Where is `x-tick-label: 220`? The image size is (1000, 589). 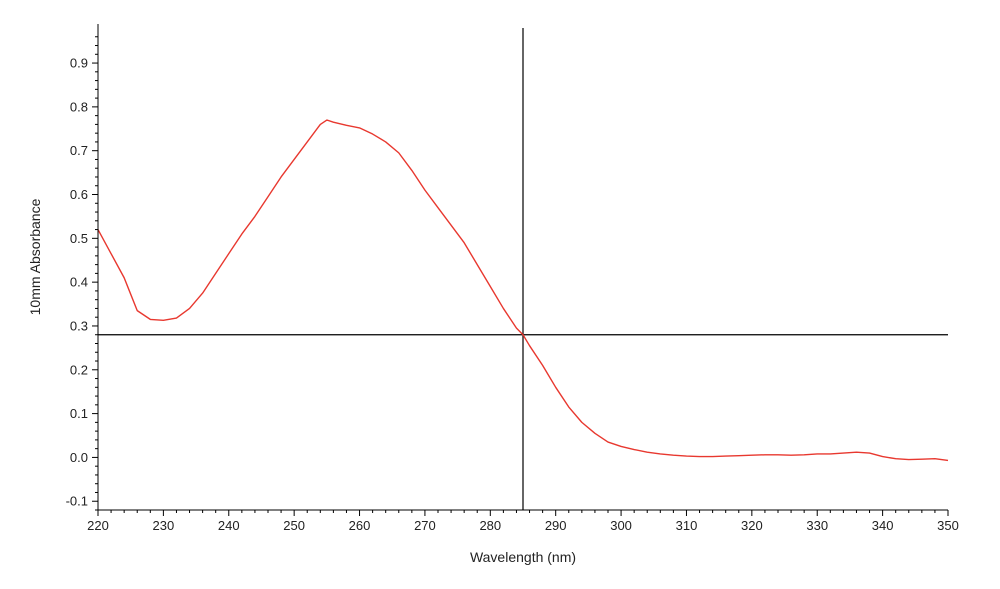
x-tick-label: 220 is located at coordinates (98, 525).